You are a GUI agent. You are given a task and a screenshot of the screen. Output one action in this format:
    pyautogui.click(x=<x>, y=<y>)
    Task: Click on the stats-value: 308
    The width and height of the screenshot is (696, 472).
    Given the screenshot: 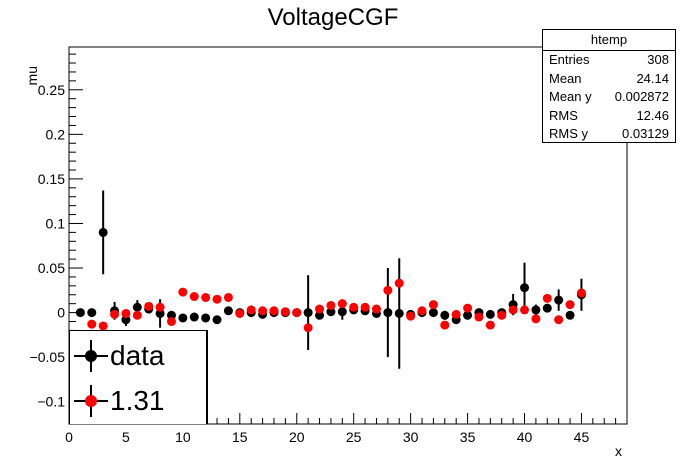 What is the action you would take?
    pyautogui.click(x=658, y=59)
    